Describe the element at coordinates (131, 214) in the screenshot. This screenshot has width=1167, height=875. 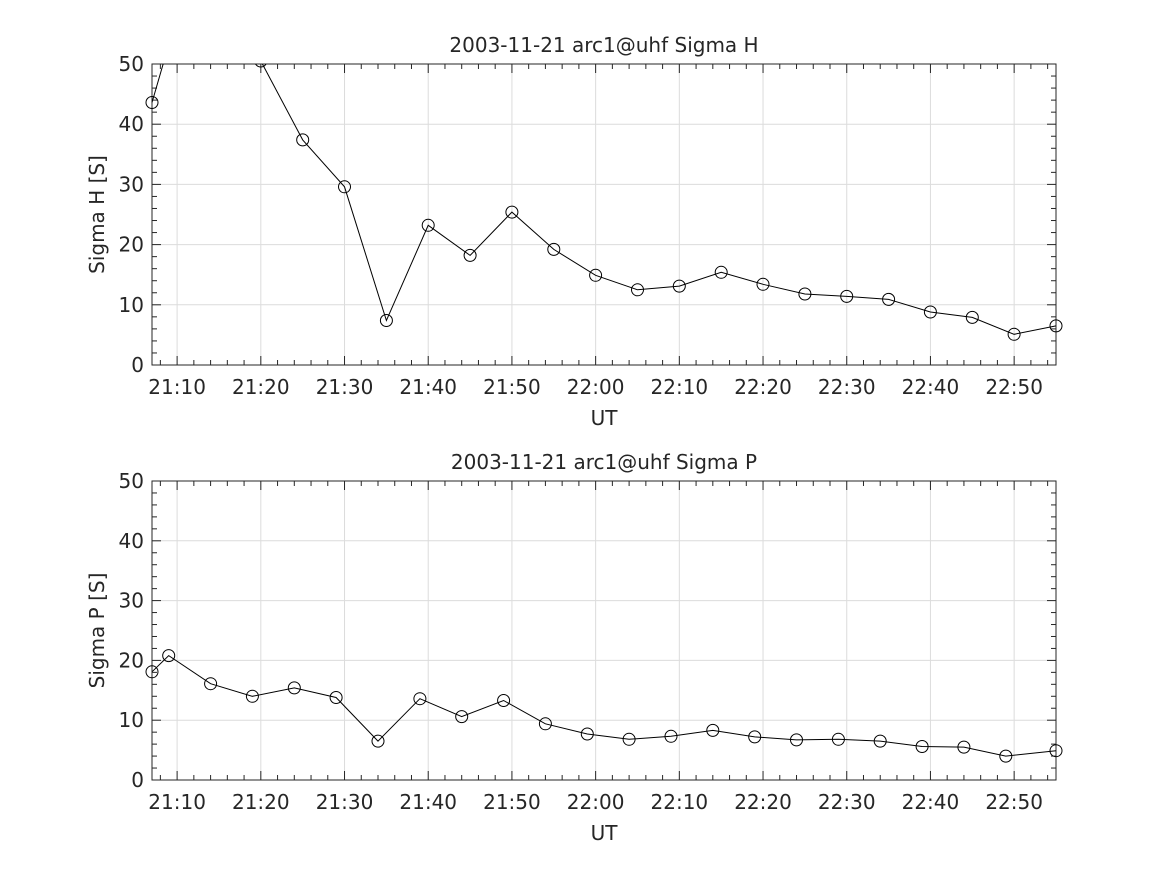
I see `sigma-h-y-tick-labels: 0 10 20 30 40 50` at that location.